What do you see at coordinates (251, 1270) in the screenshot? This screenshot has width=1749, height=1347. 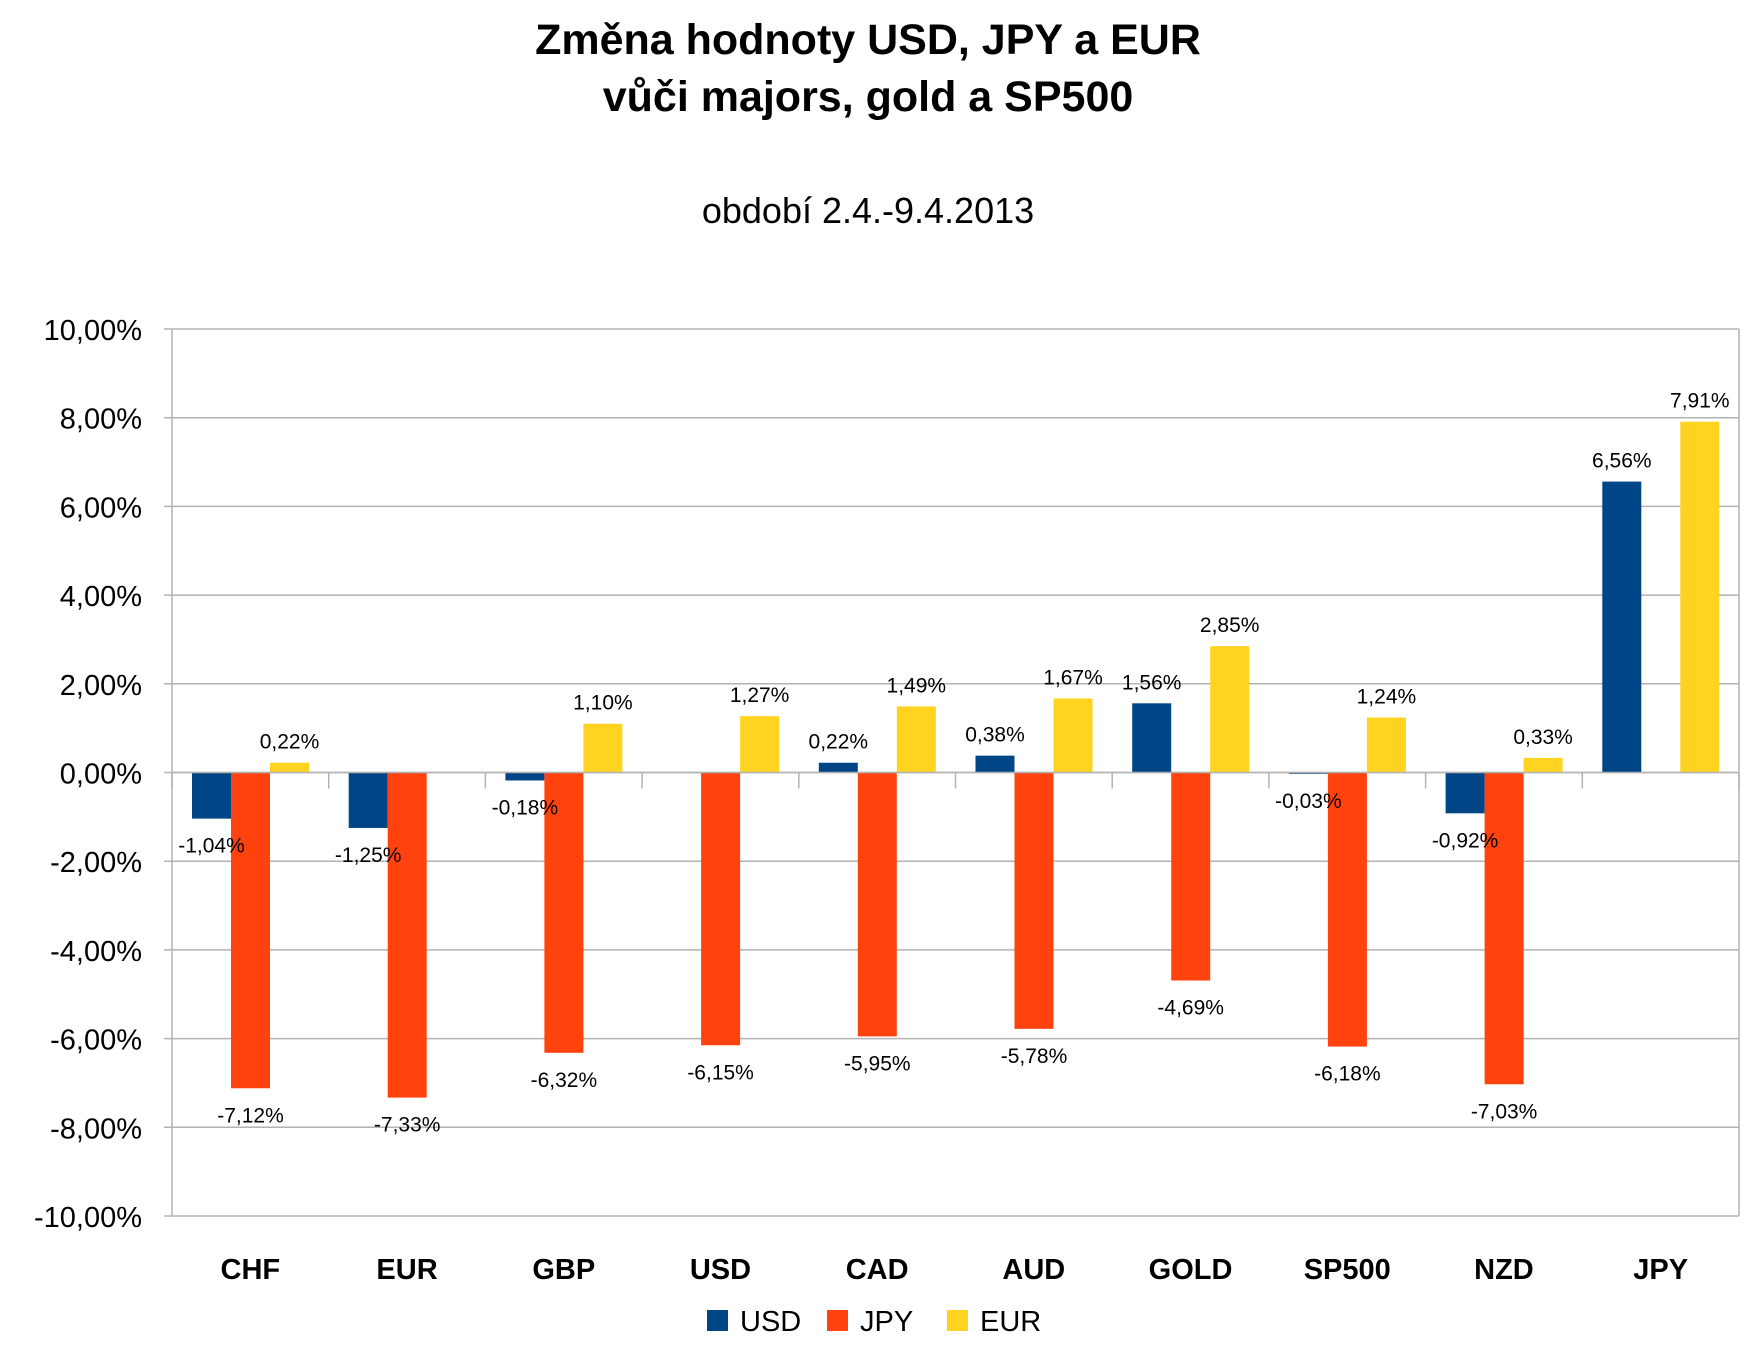 I see `x-tick-label: CHF` at bounding box center [251, 1270].